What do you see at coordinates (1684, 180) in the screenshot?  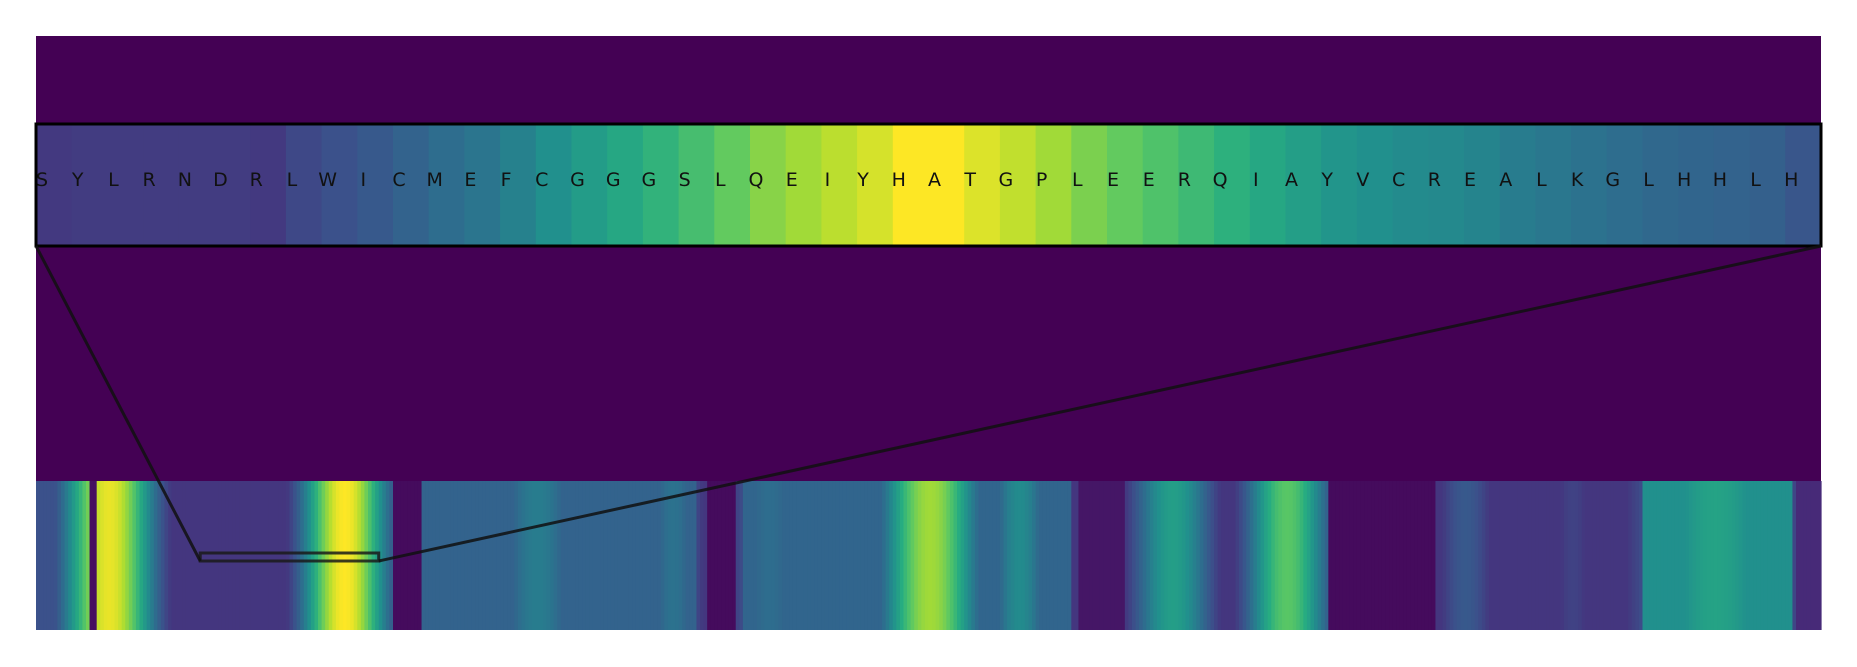 I see `token-label: H` at bounding box center [1684, 180].